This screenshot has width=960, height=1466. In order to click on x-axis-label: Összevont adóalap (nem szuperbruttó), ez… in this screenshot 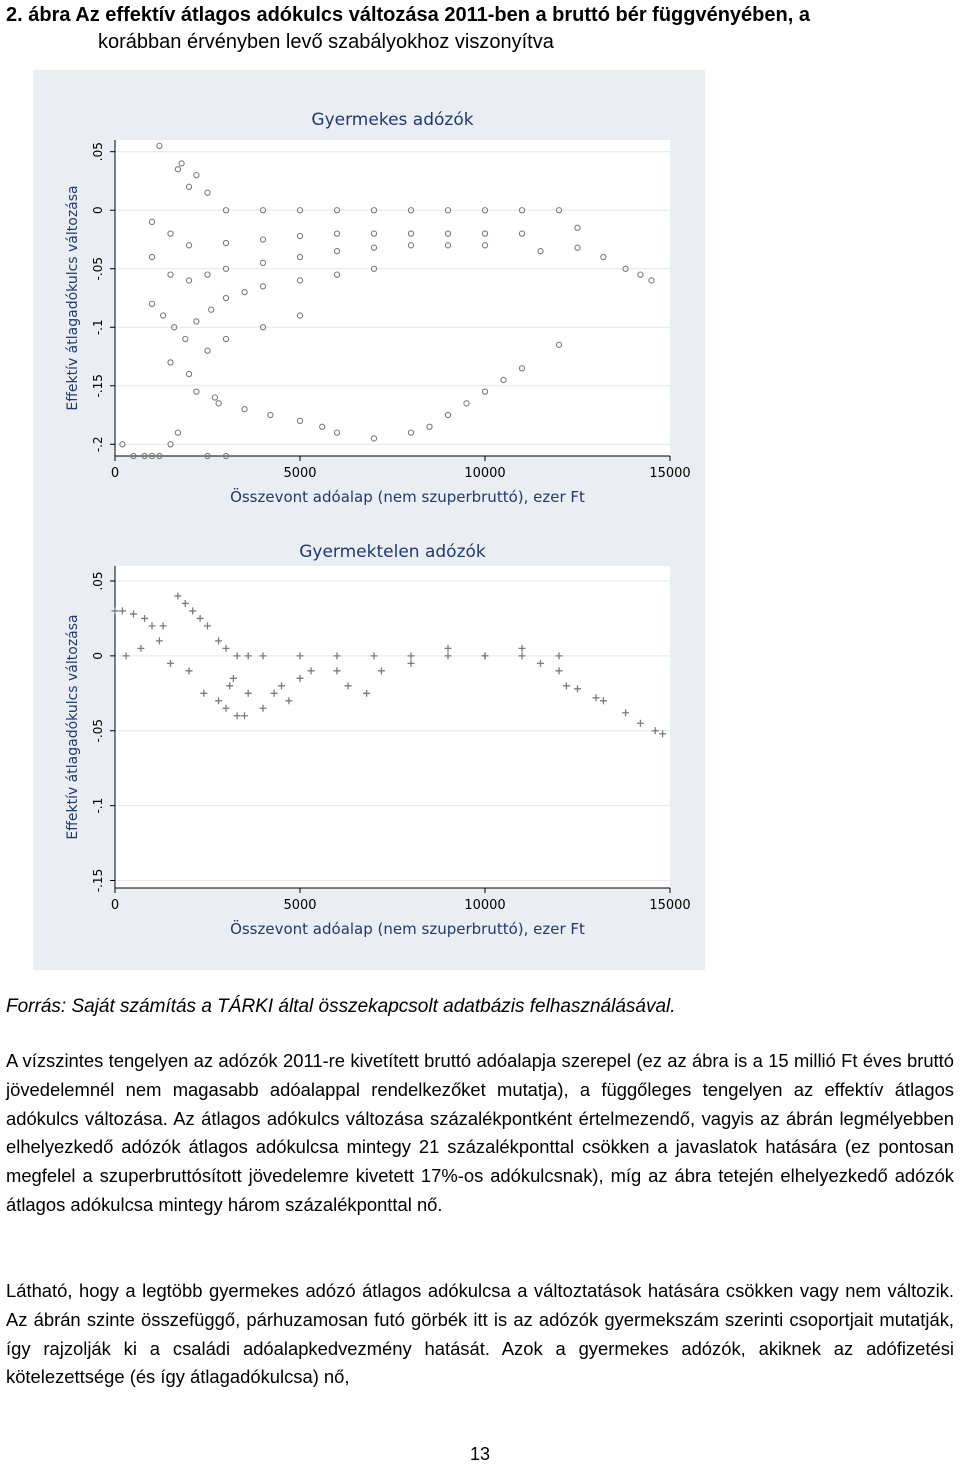, I will do `click(407, 496)`.